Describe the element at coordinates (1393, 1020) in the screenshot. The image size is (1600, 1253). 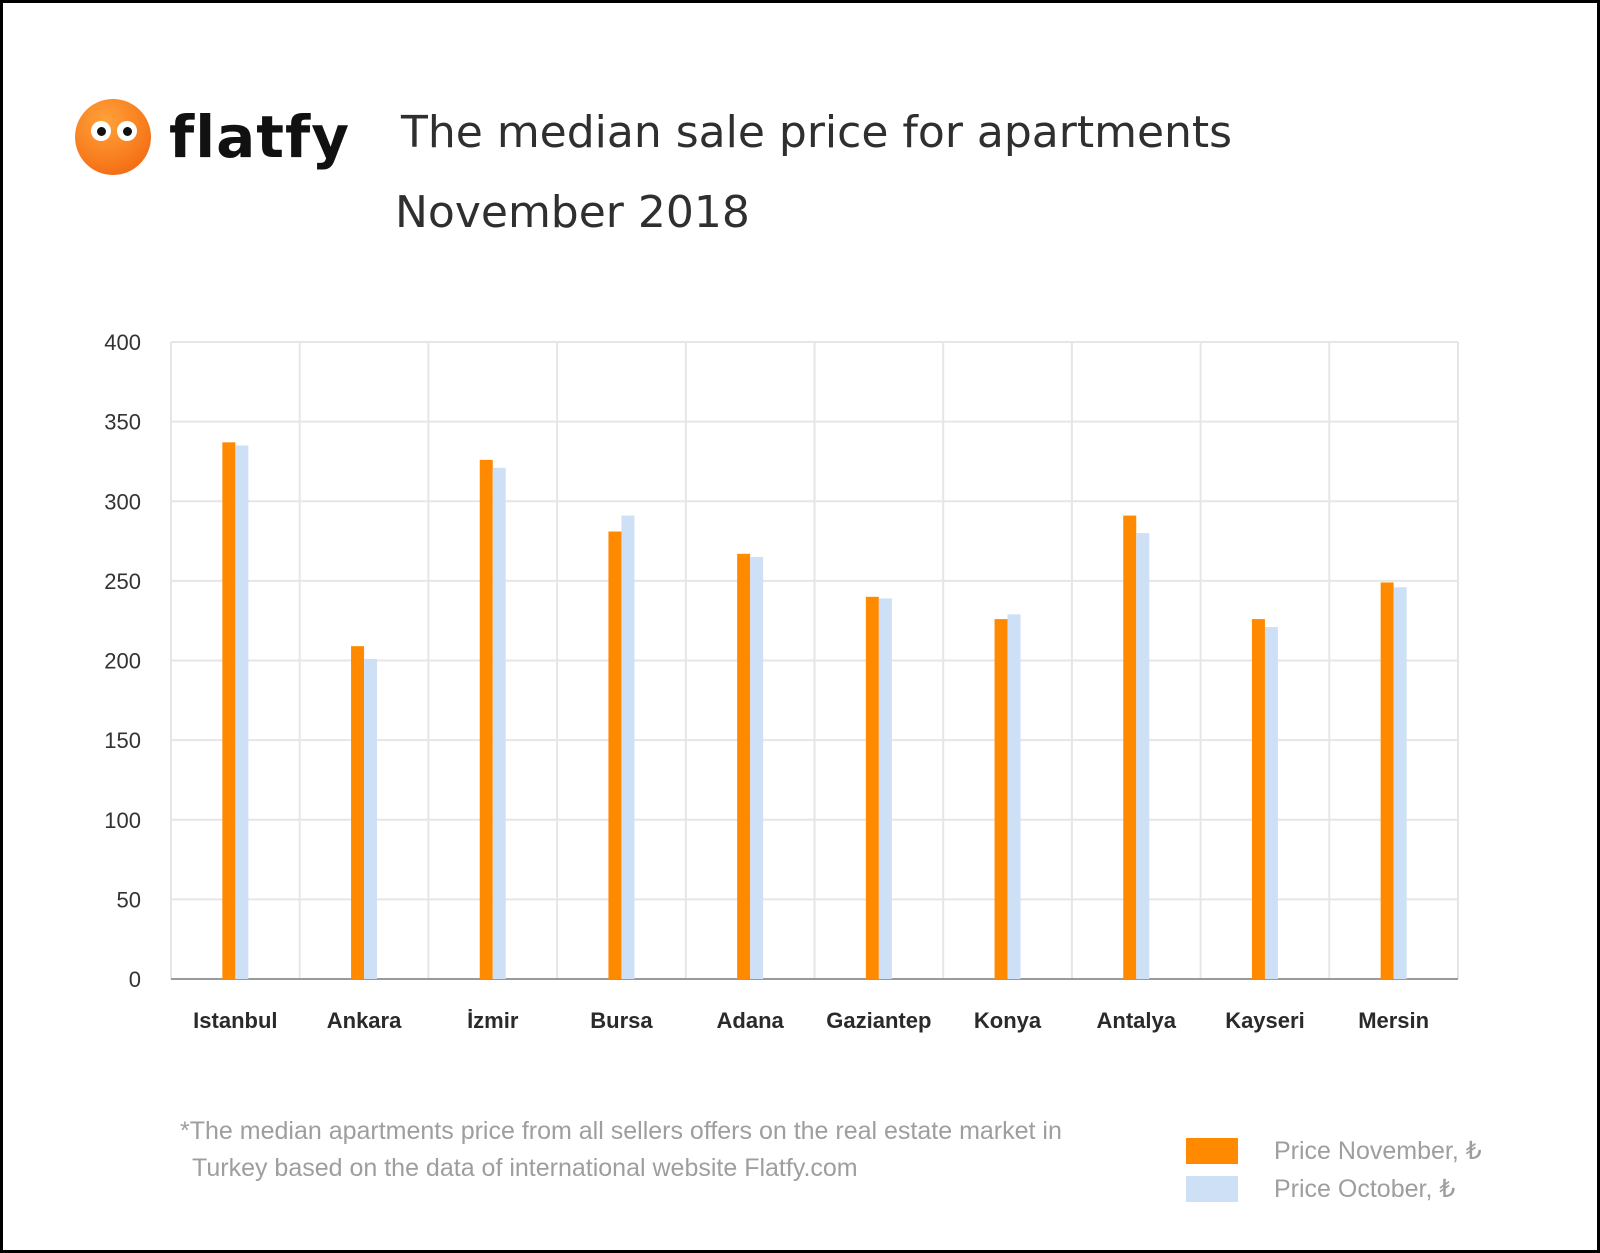
I see `x-category-label: Mersin` at that location.